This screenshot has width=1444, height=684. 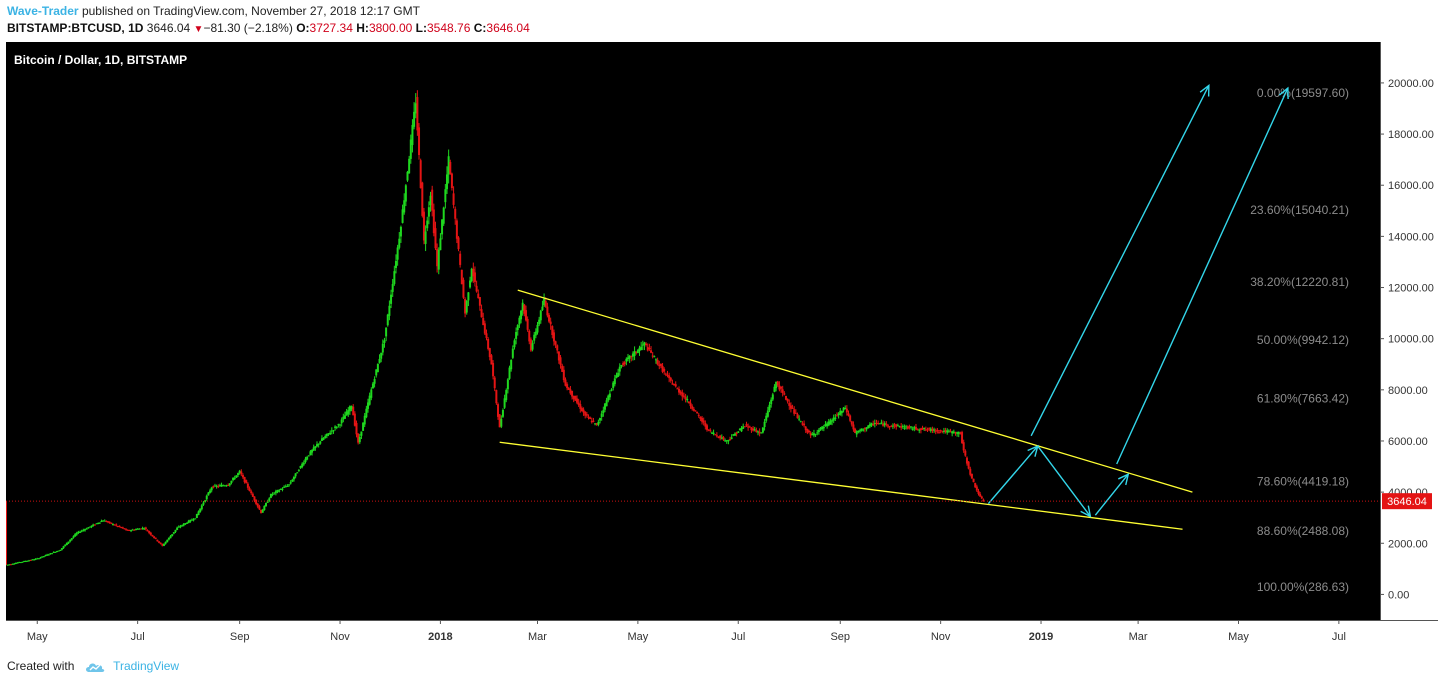 What do you see at coordinates (100, 60) in the screenshot?
I see `chart-title: Bitcoin / Dollar, 1D, BITSTAMP` at bounding box center [100, 60].